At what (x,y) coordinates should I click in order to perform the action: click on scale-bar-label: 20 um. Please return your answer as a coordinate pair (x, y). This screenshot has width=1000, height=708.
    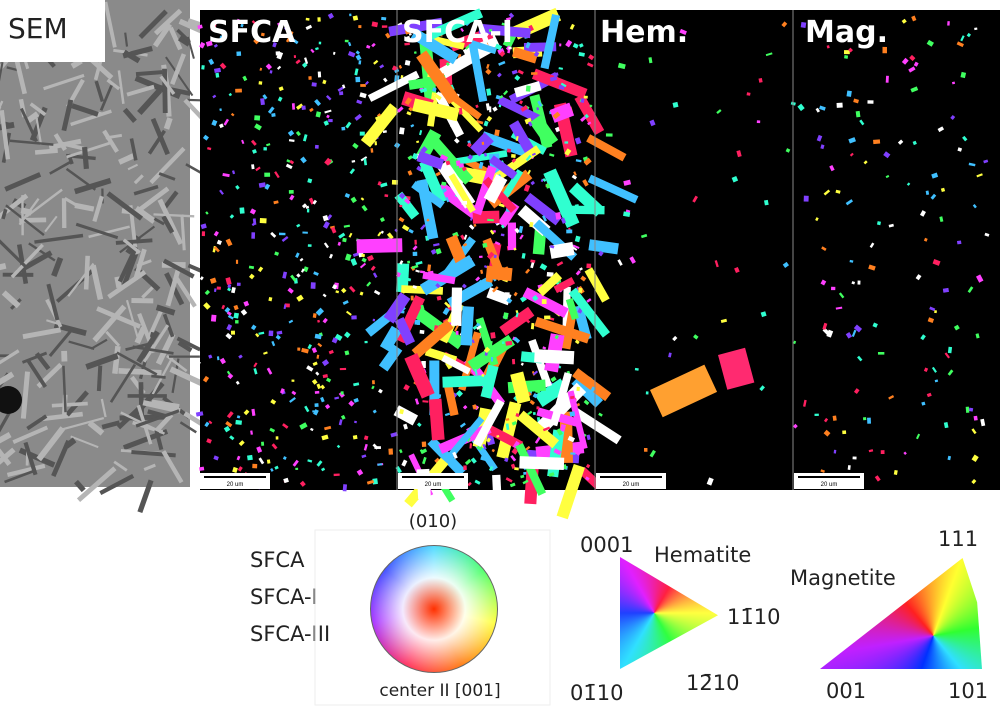
    Looking at the image, I should click on (235, 485).